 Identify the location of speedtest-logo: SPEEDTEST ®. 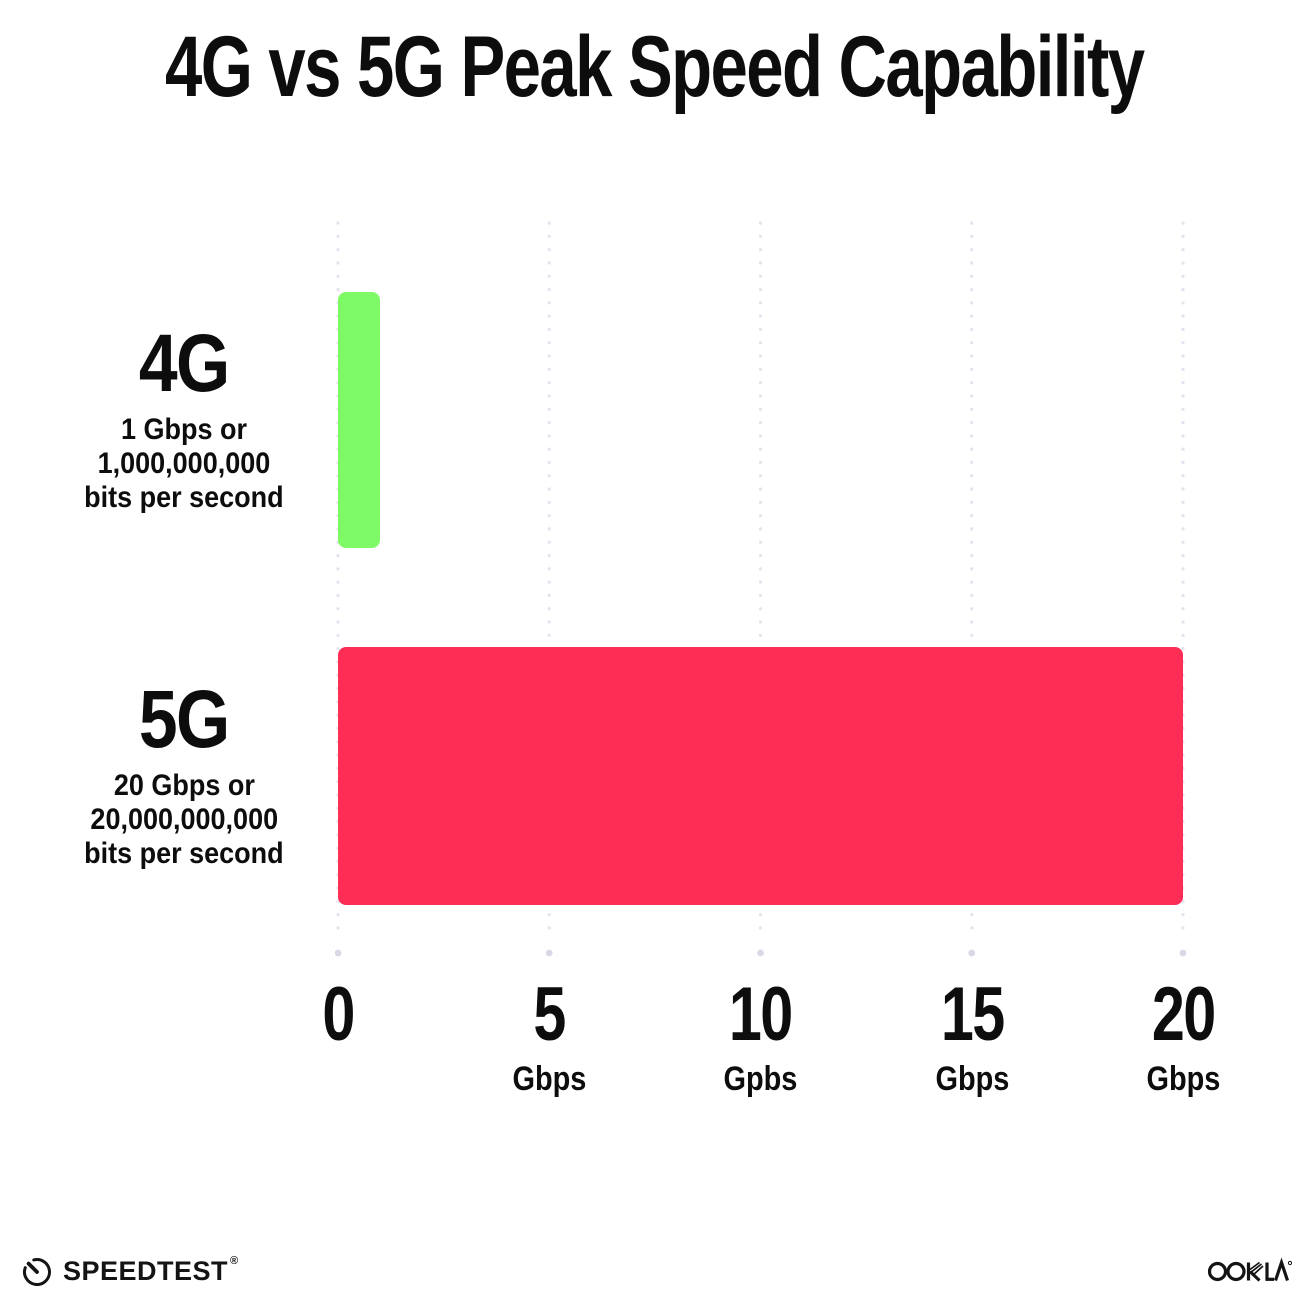
(129, 1271).